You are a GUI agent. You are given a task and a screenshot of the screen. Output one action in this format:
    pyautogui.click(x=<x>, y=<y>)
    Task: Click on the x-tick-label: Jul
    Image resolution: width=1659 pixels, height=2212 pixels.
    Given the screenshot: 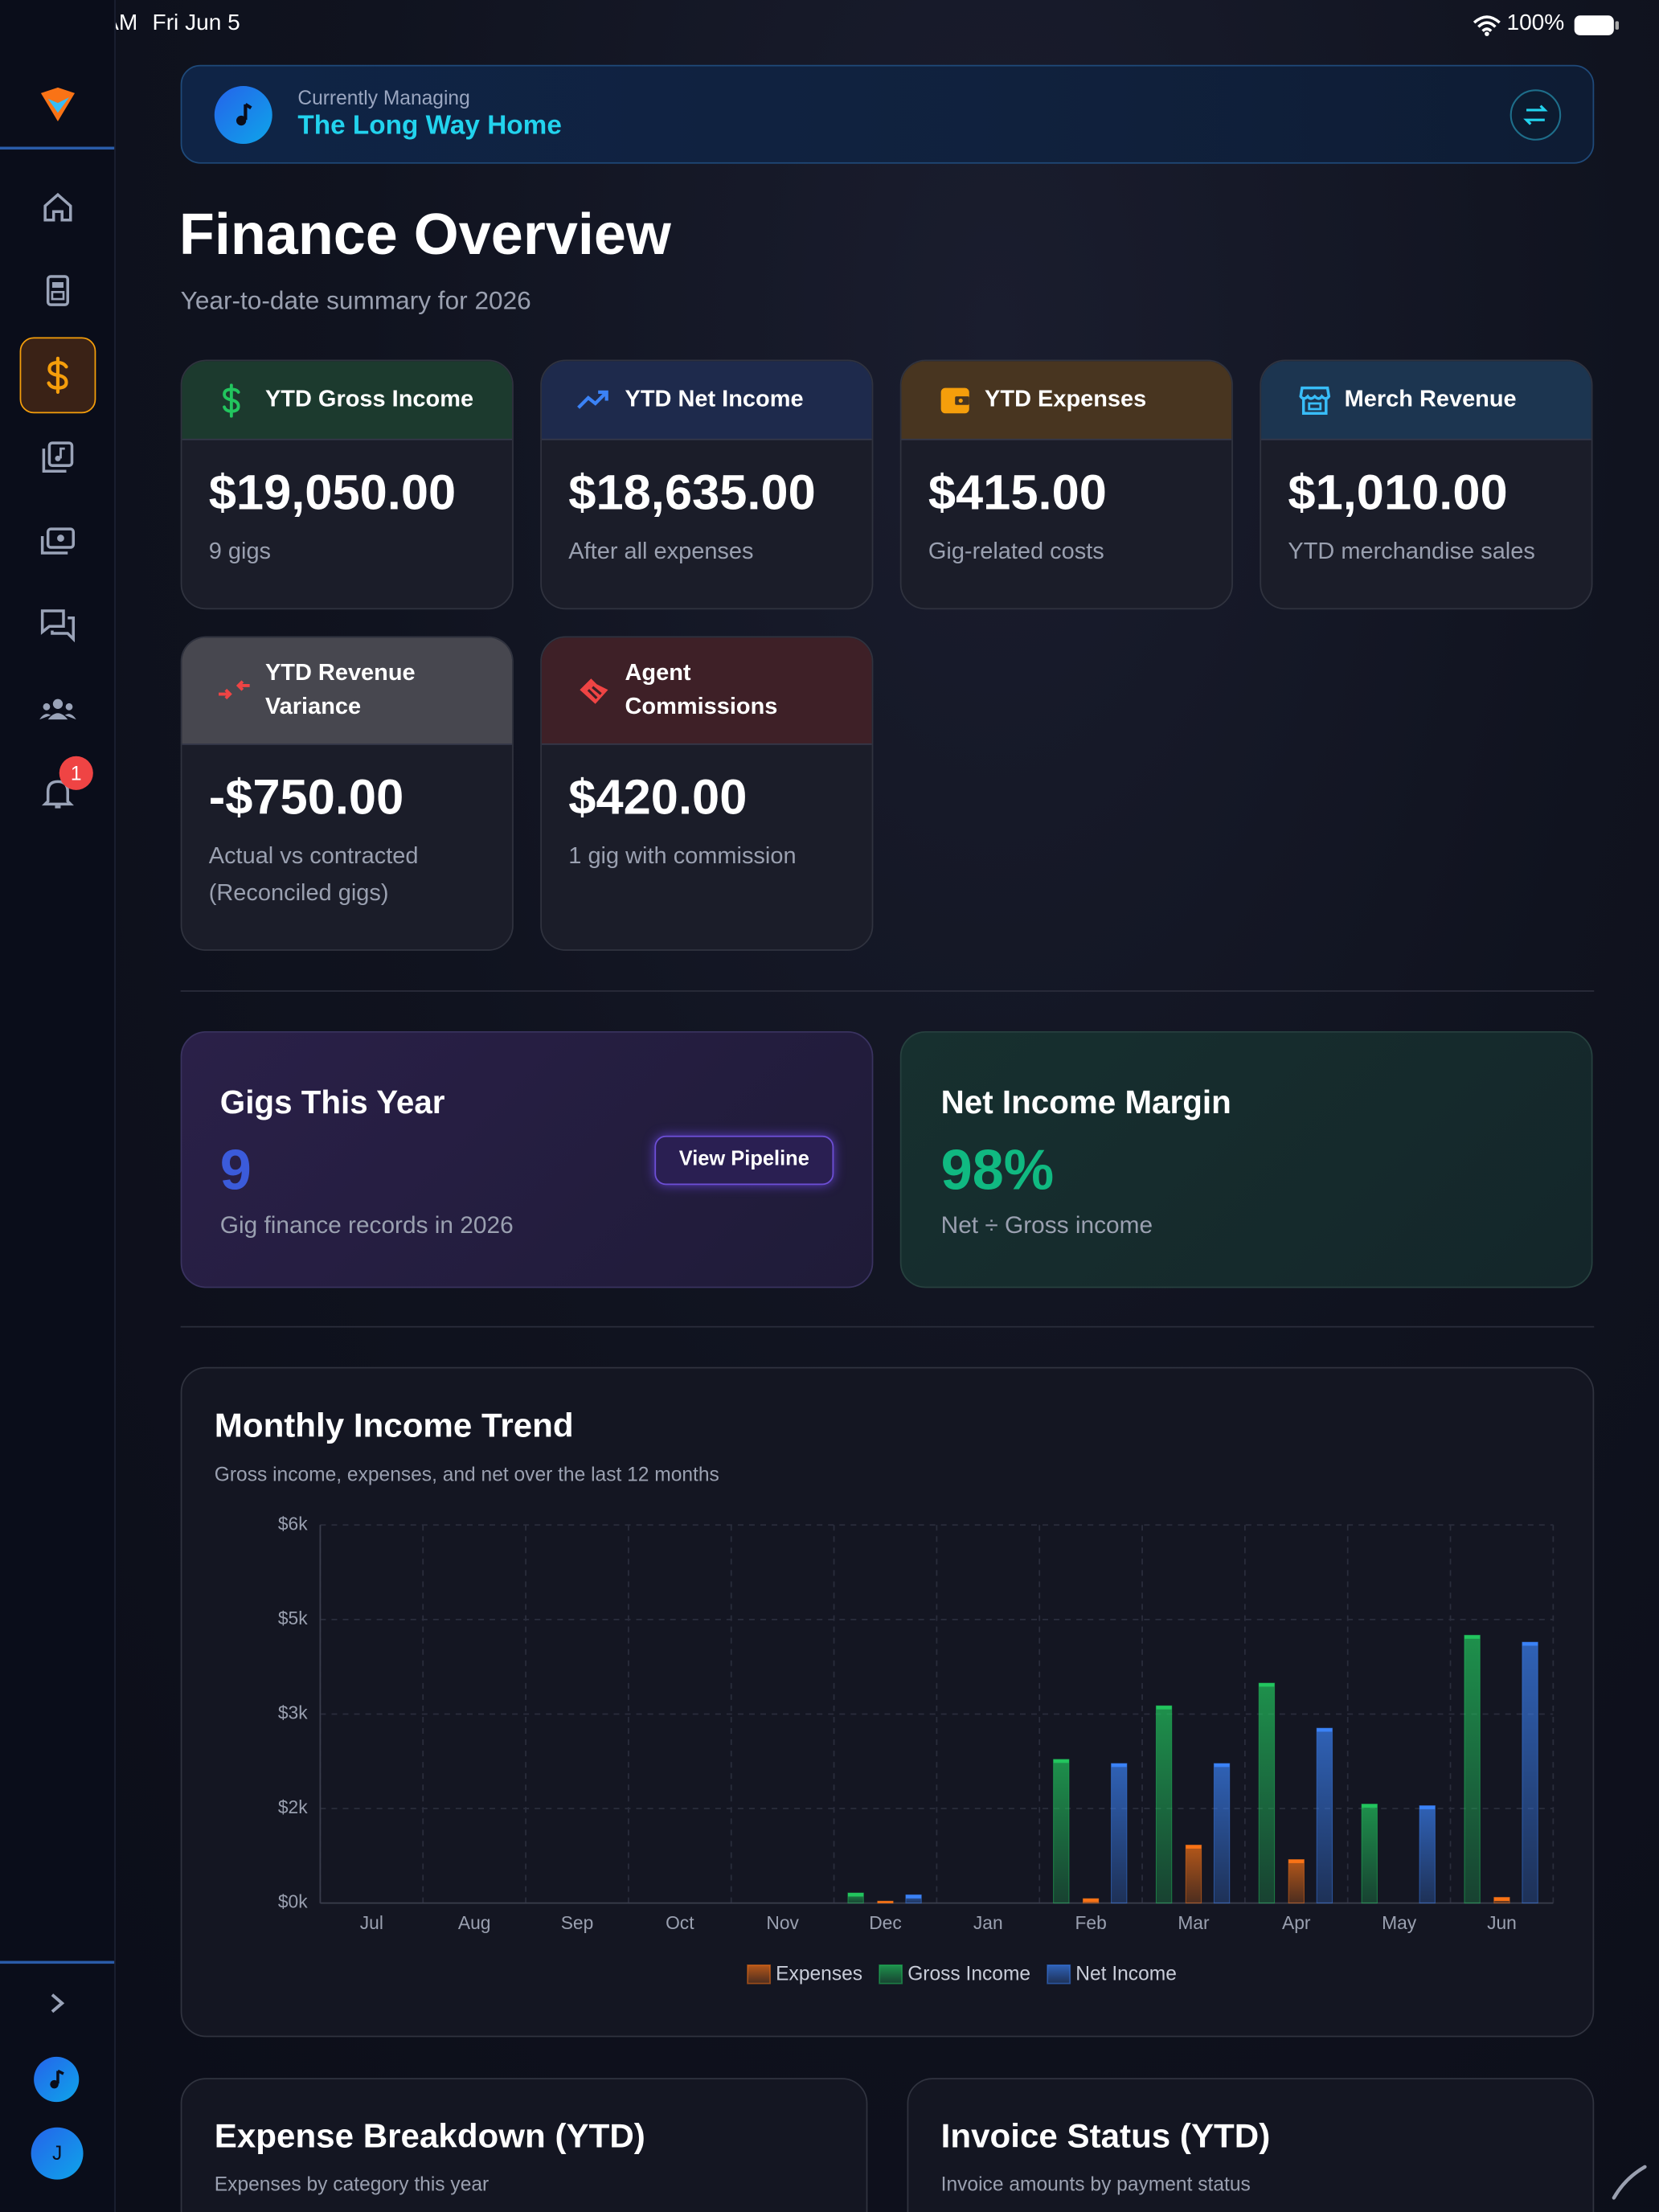 What is the action you would take?
    pyautogui.click(x=371, y=1922)
    